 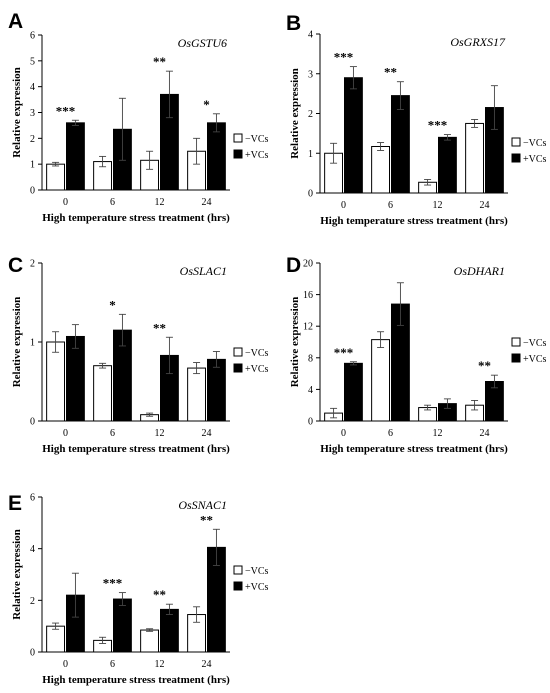 What do you see at coordinates (310, 74) in the screenshot?
I see `y-tick-label: 3` at bounding box center [310, 74].